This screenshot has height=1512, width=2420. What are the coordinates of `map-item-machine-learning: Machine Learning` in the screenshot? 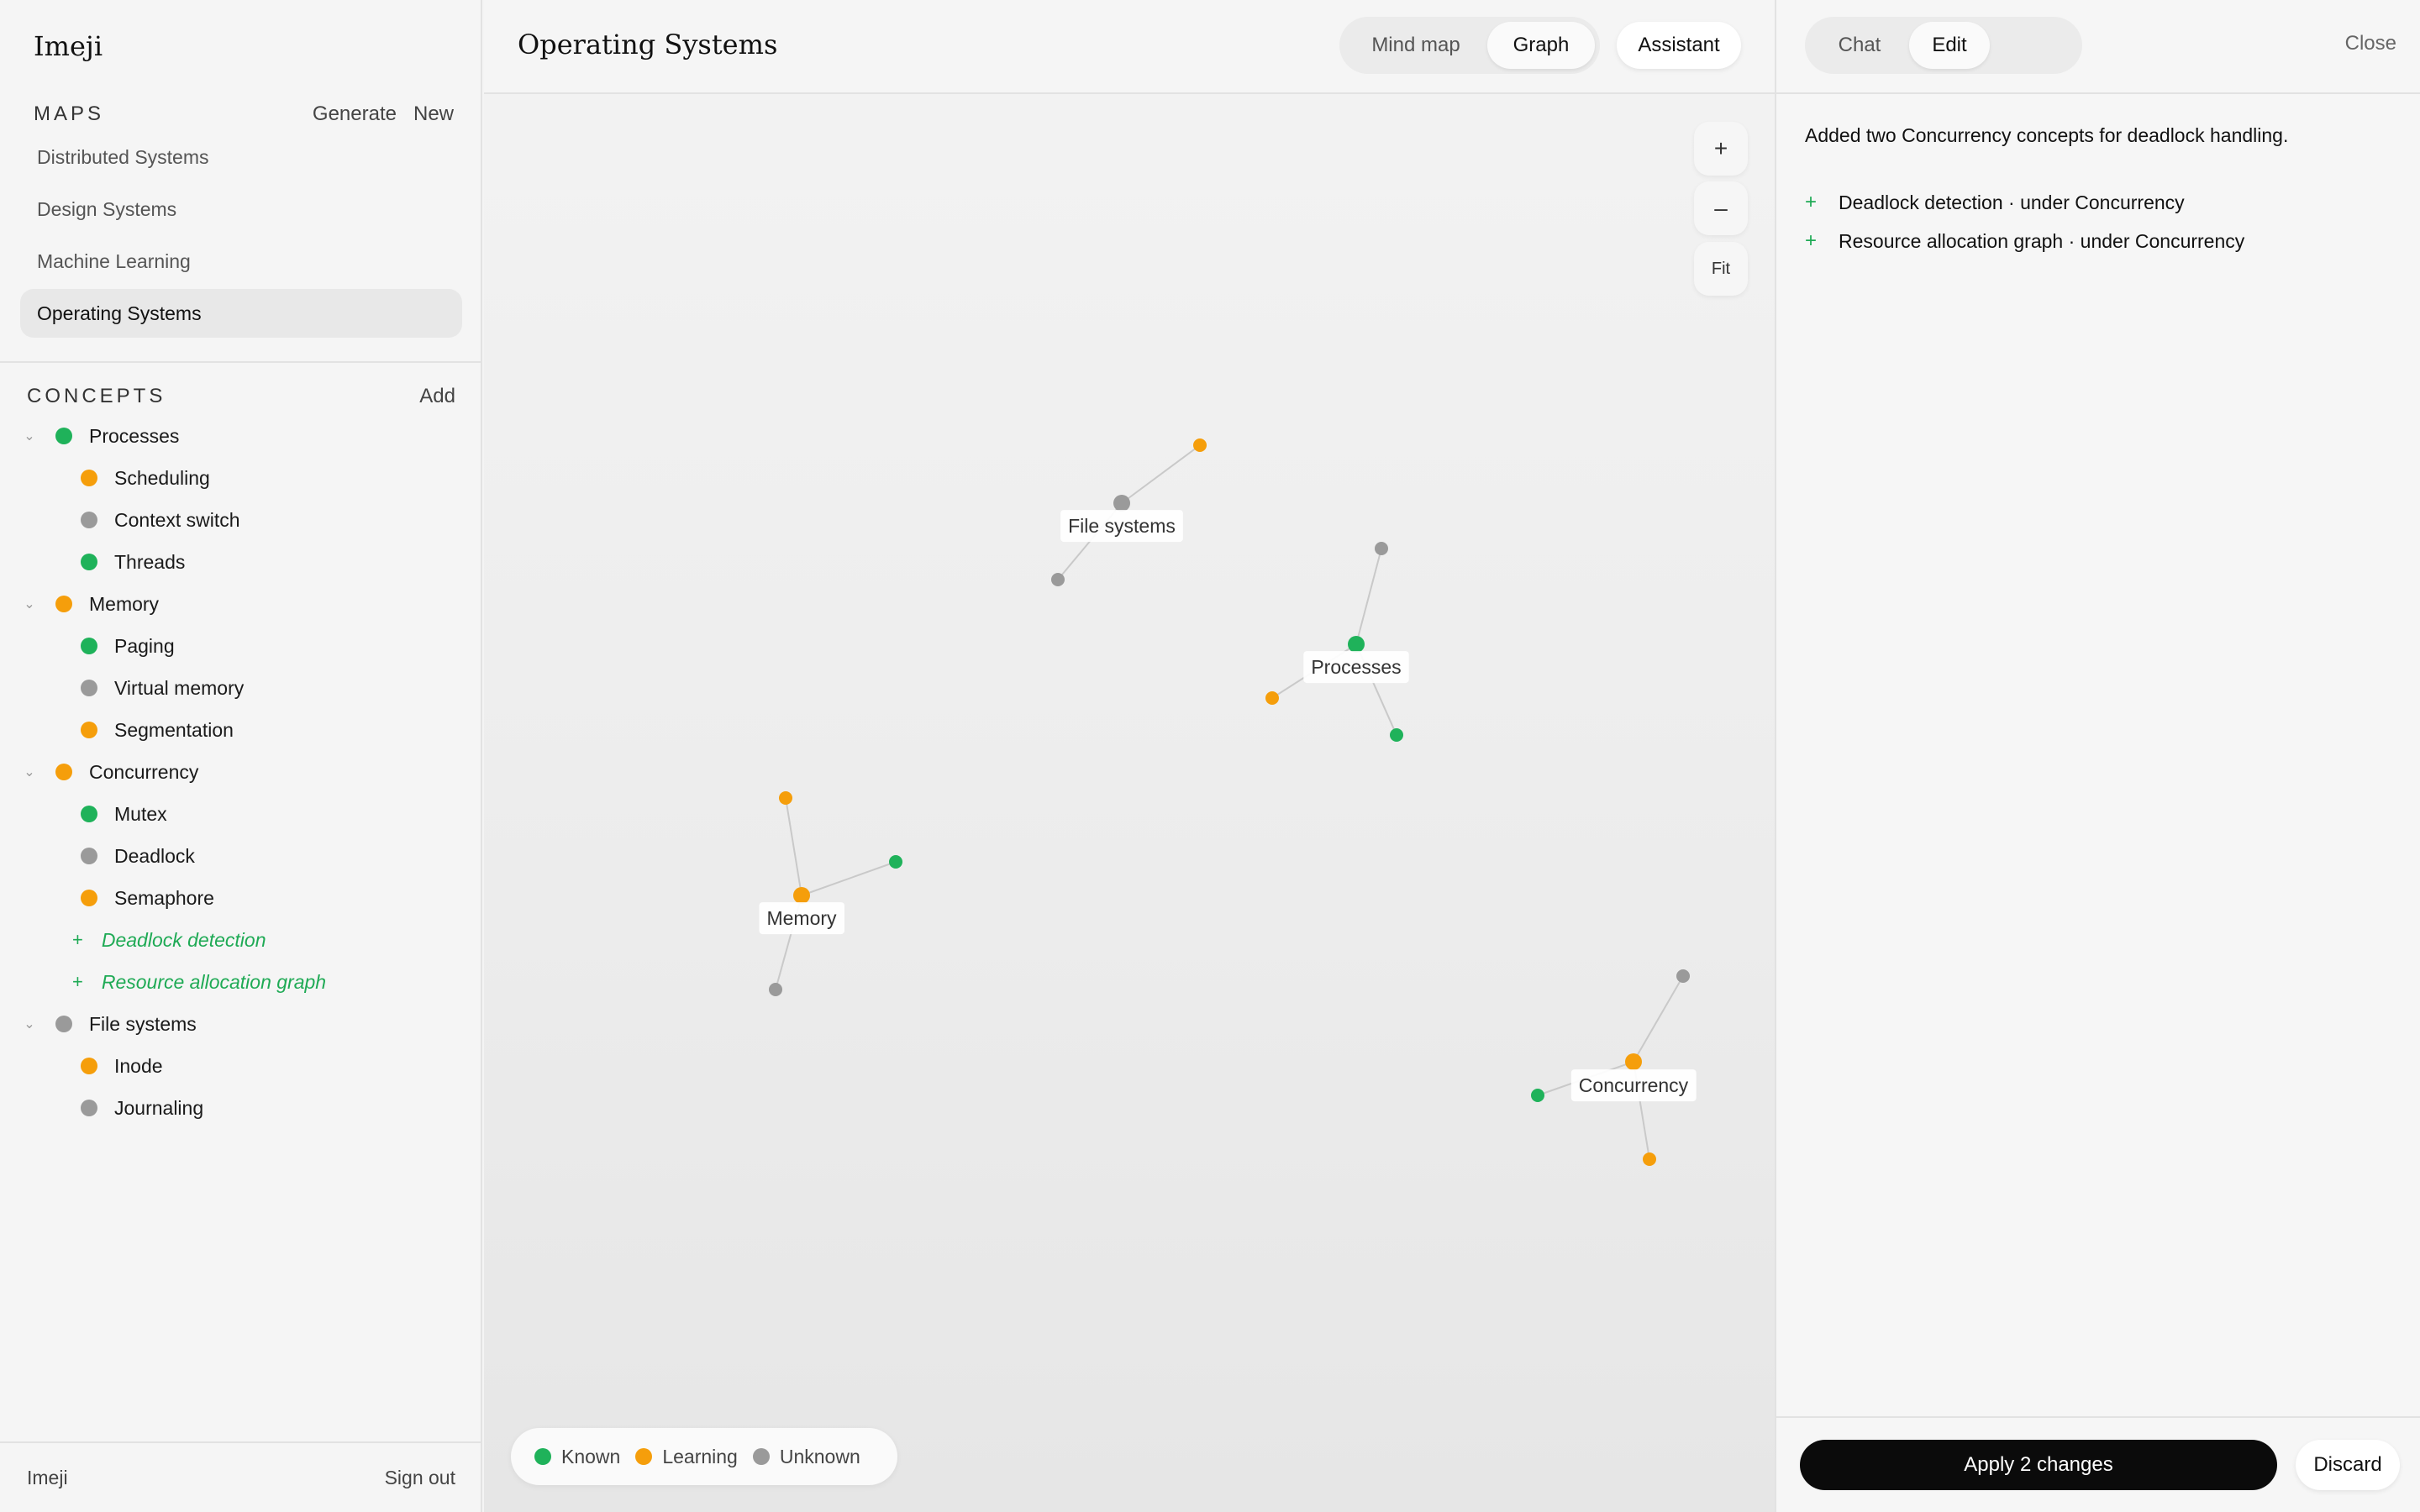 It's located at (114, 260).